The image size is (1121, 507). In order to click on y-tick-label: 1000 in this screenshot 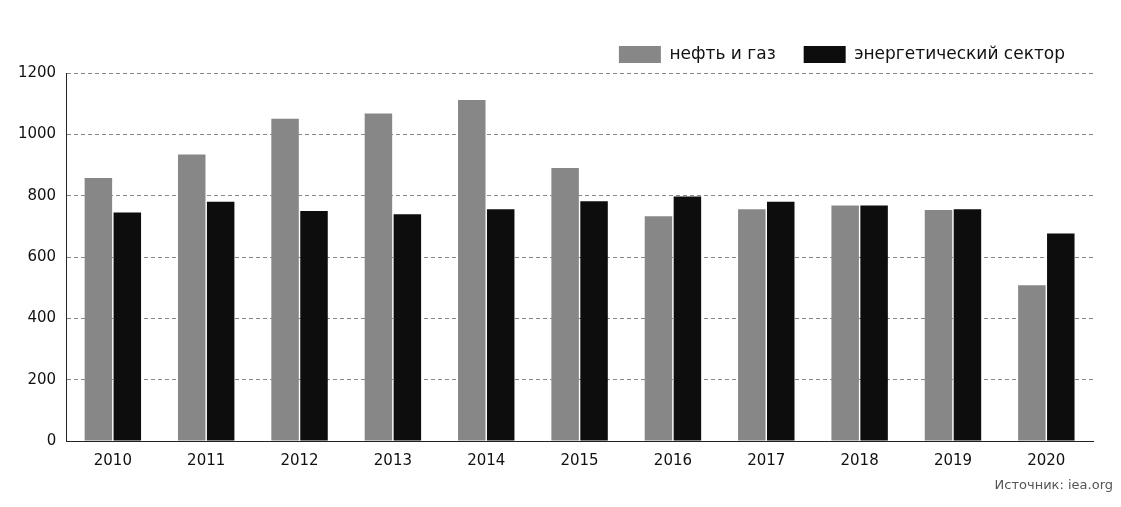, I will do `click(37, 133)`.